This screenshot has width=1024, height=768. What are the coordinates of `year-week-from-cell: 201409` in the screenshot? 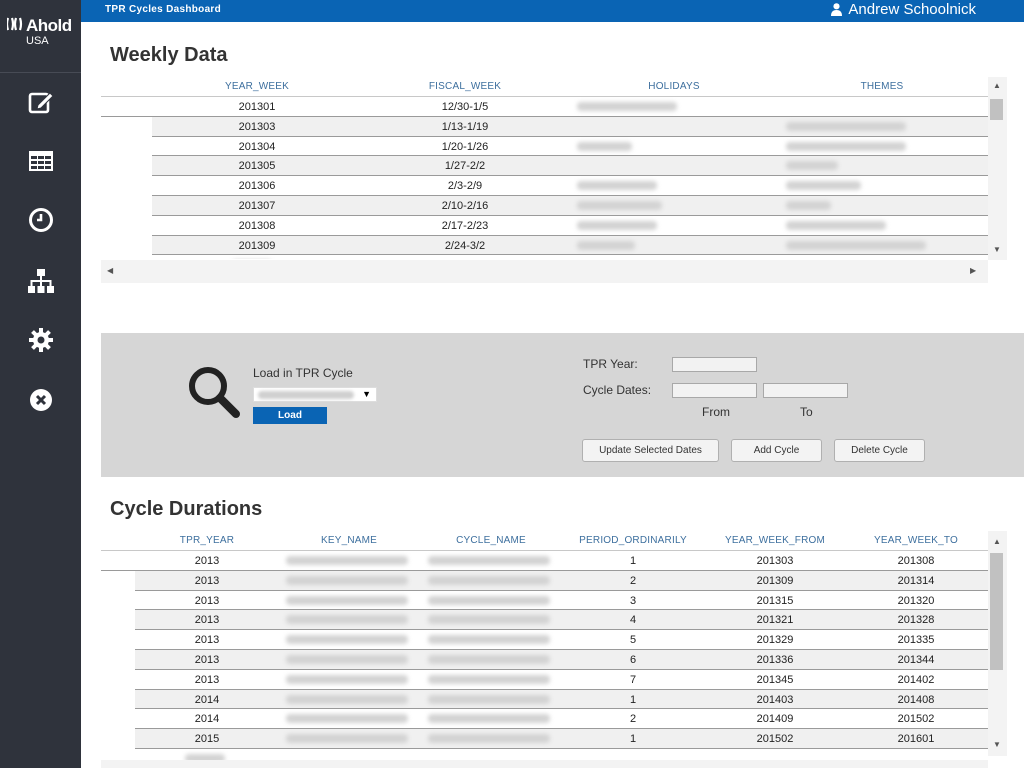 It's located at (775, 719).